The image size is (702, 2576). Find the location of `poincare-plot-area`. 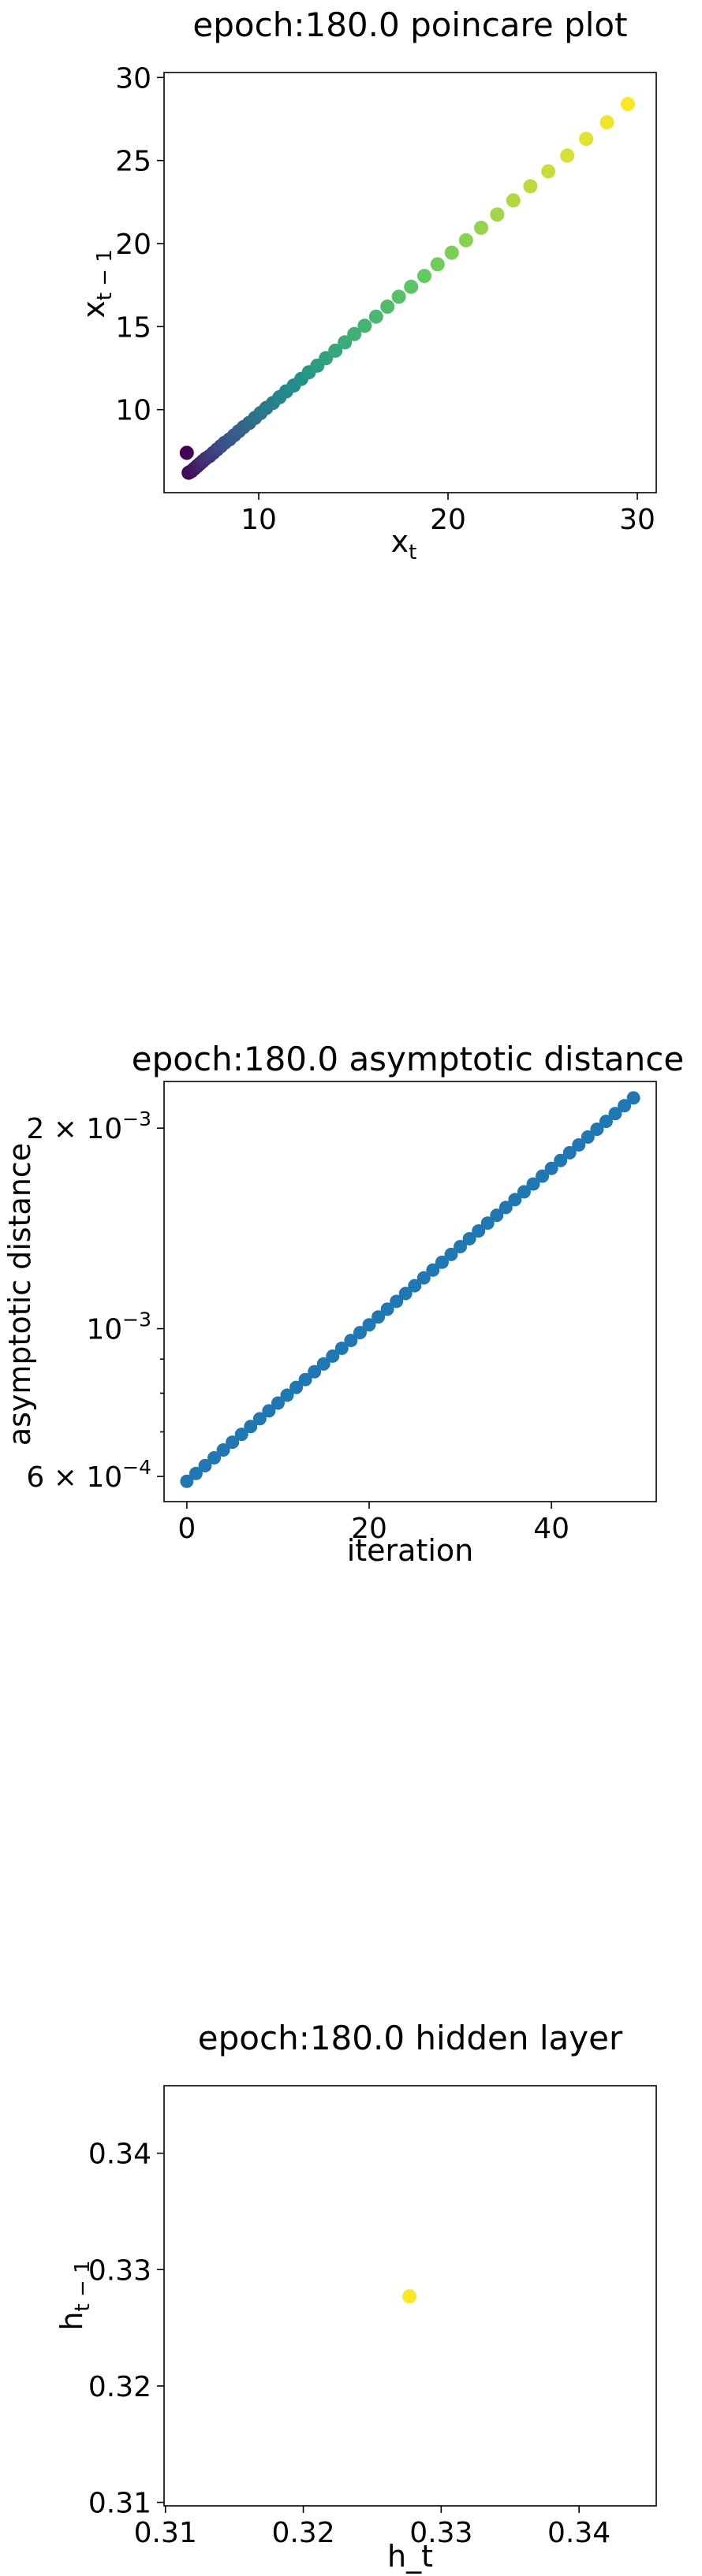

poincare-plot-area is located at coordinates (410, 282).